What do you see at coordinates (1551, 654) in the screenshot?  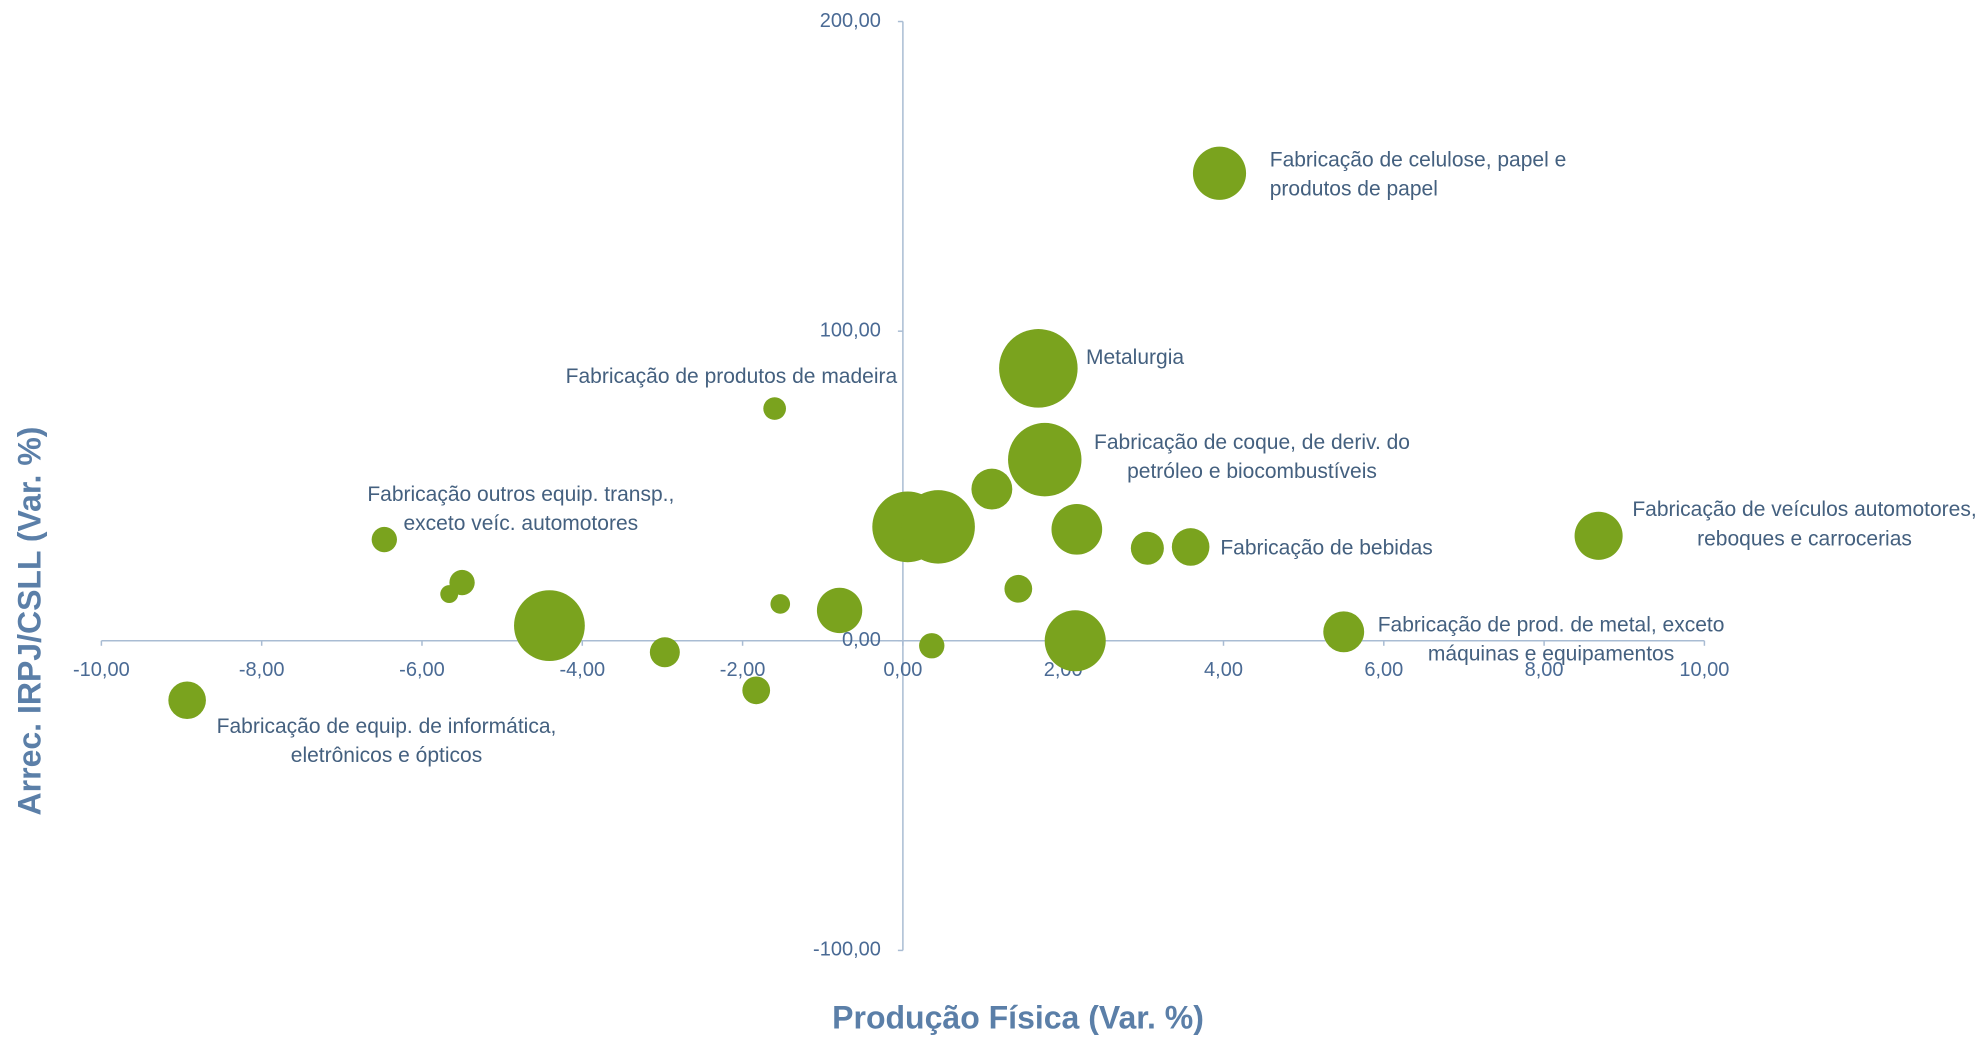 I see `bubble-label: máquinas e equipamentos` at bounding box center [1551, 654].